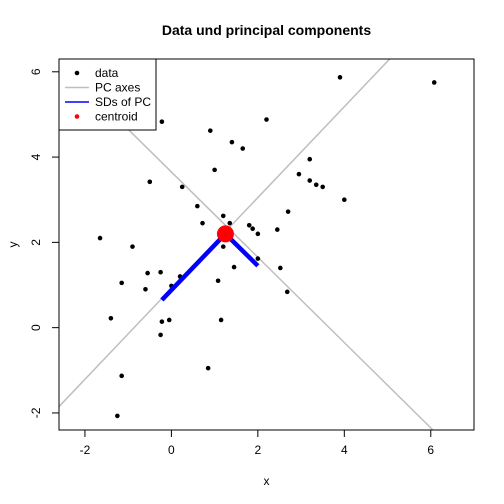 The height and width of the screenshot is (504, 504). Describe the element at coordinates (85, 450) in the screenshot. I see `x-tick-label: -2` at that location.